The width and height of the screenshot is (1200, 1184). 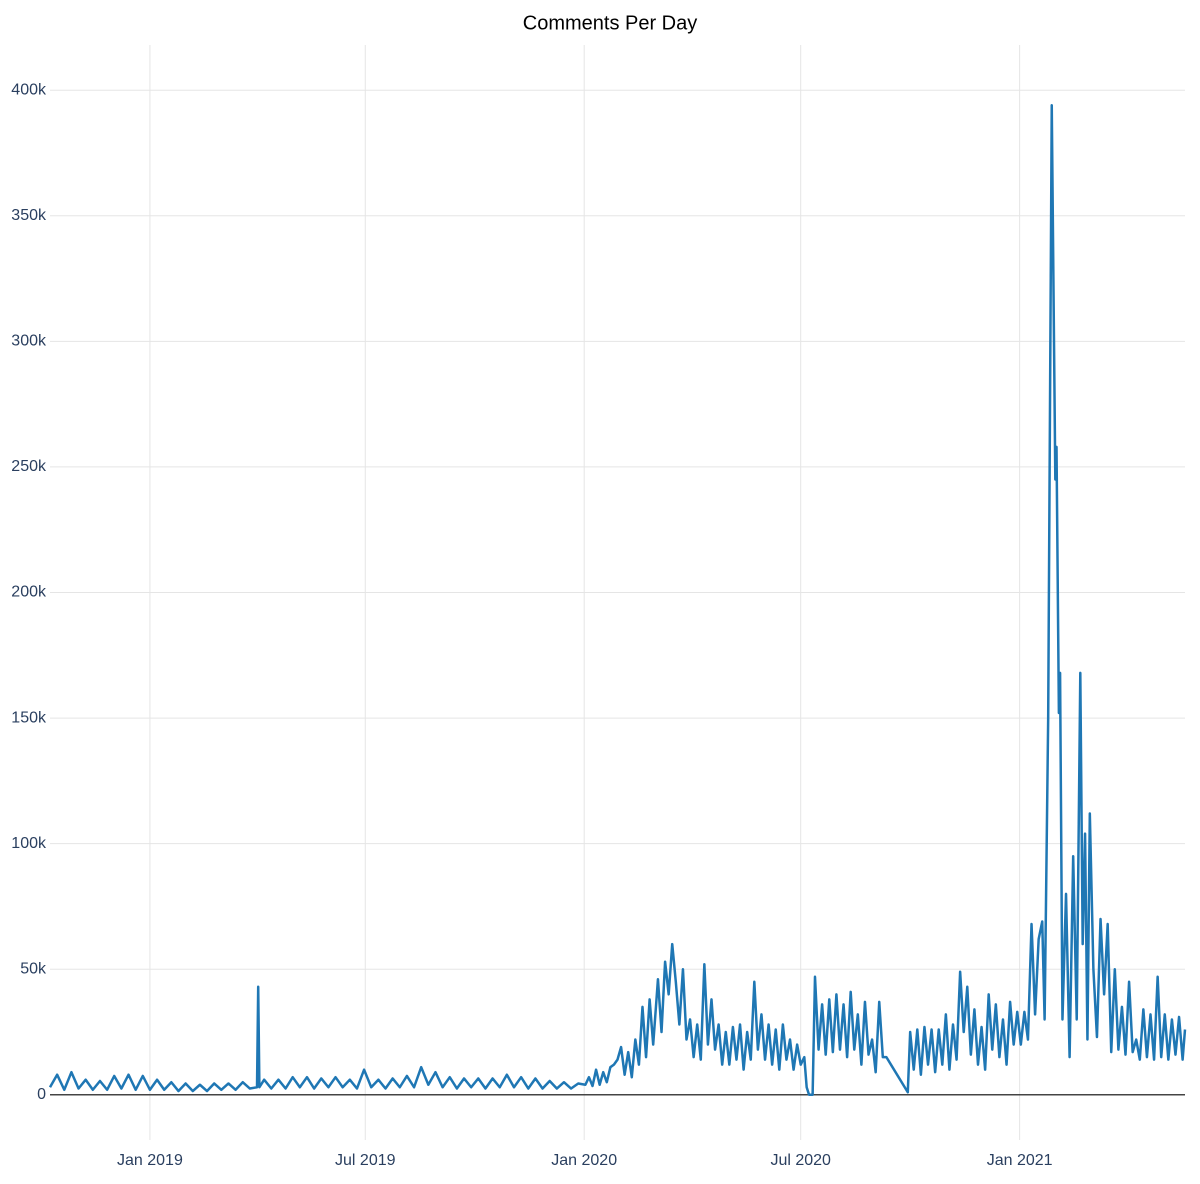 I want to click on y-tick-label: 100k, so click(x=29, y=843).